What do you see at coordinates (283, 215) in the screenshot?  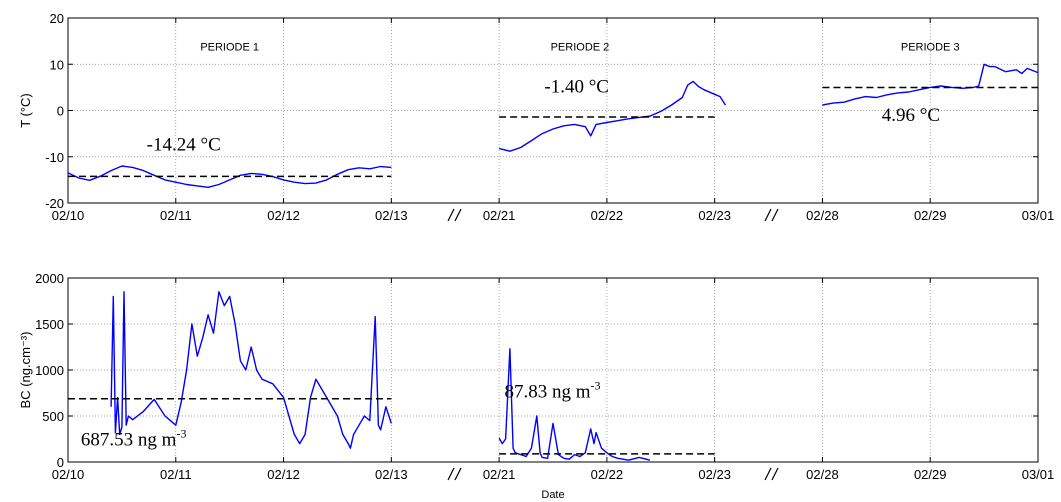 I see `panel-1-xtick-label: 02/12` at bounding box center [283, 215].